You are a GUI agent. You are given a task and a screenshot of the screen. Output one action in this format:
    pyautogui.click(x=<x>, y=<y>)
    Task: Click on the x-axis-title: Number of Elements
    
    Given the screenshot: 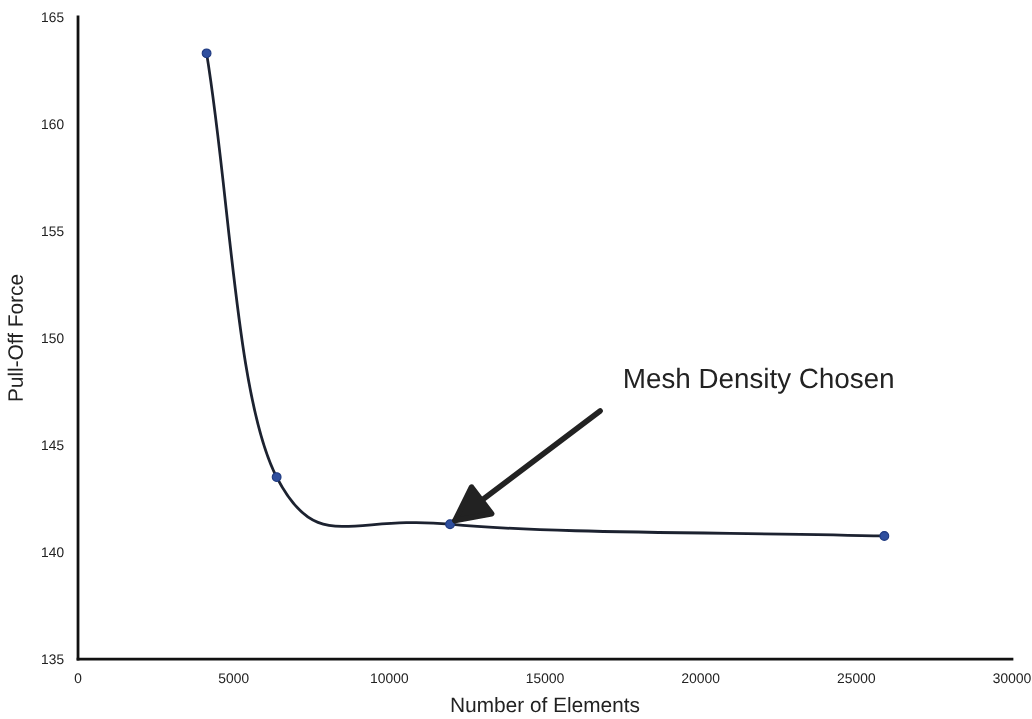 What is the action you would take?
    pyautogui.click(x=545, y=704)
    